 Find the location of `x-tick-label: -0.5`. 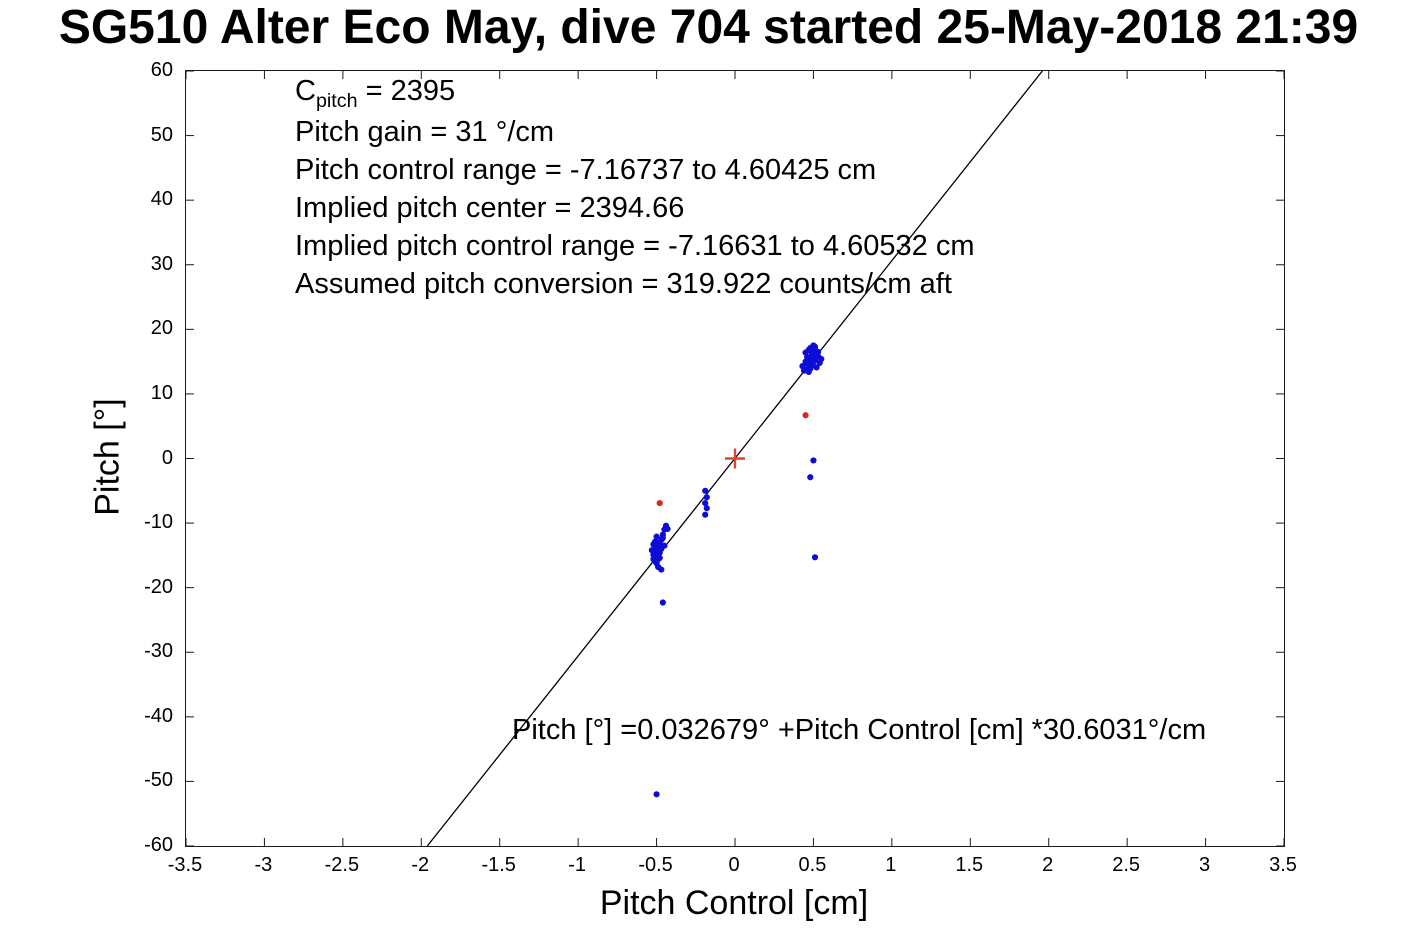

x-tick-label: -0.5 is located at coordinates (655, 865).